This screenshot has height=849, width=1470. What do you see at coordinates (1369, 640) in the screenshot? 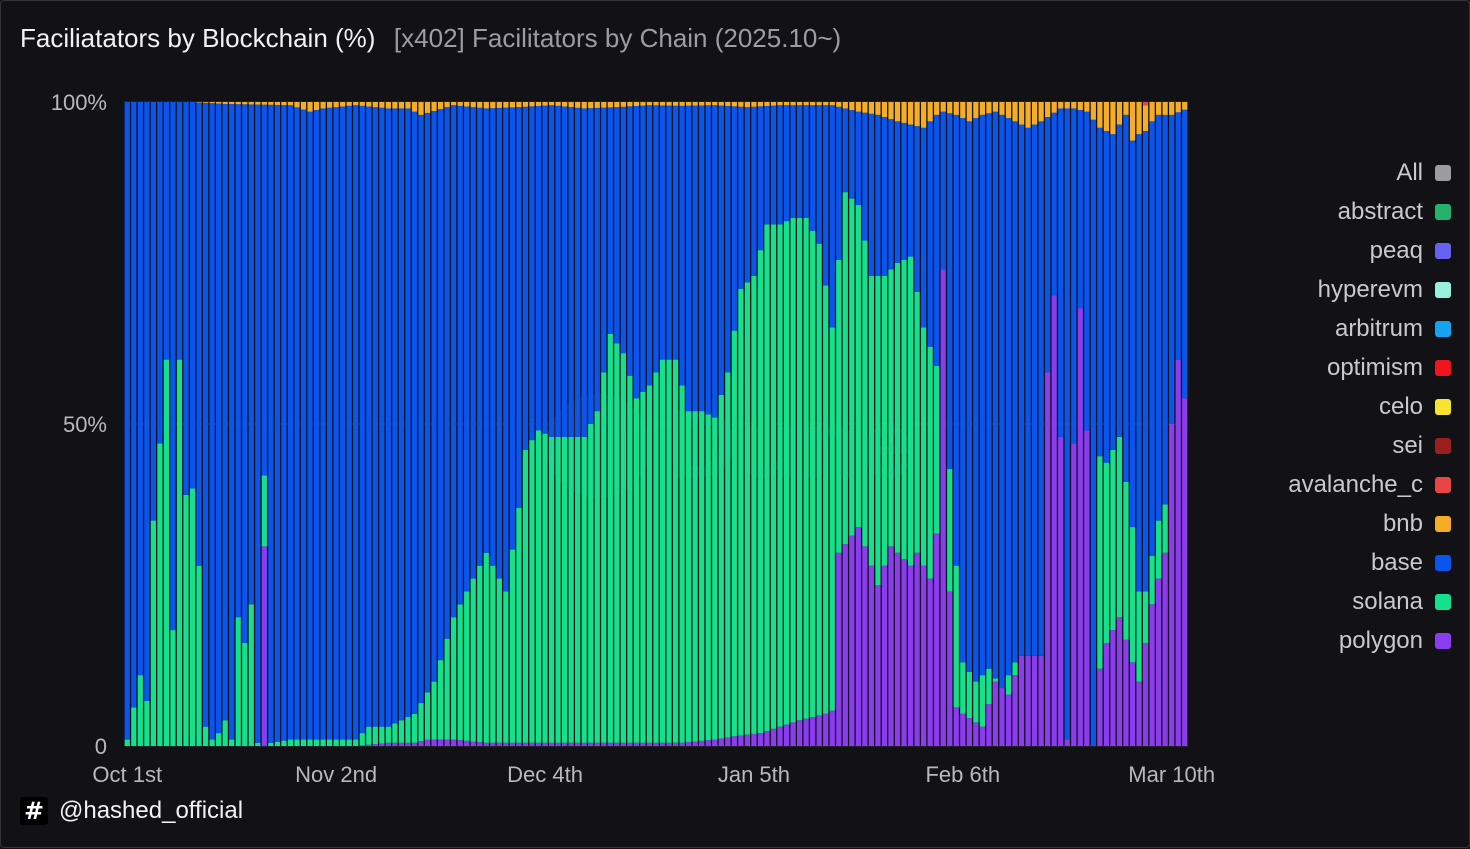
I see `legend-item-polygon: polygon` at bounding box center [1369, 640].